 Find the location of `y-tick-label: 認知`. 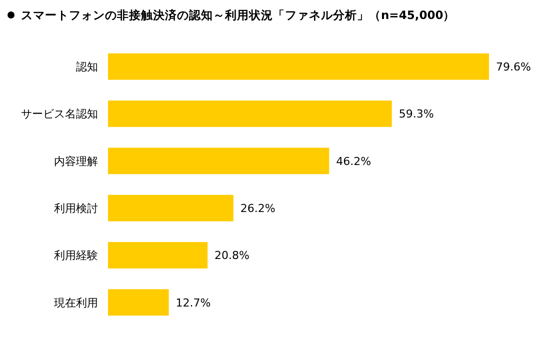

y-tick-label: 認知 is located at coordinates (87, 67).